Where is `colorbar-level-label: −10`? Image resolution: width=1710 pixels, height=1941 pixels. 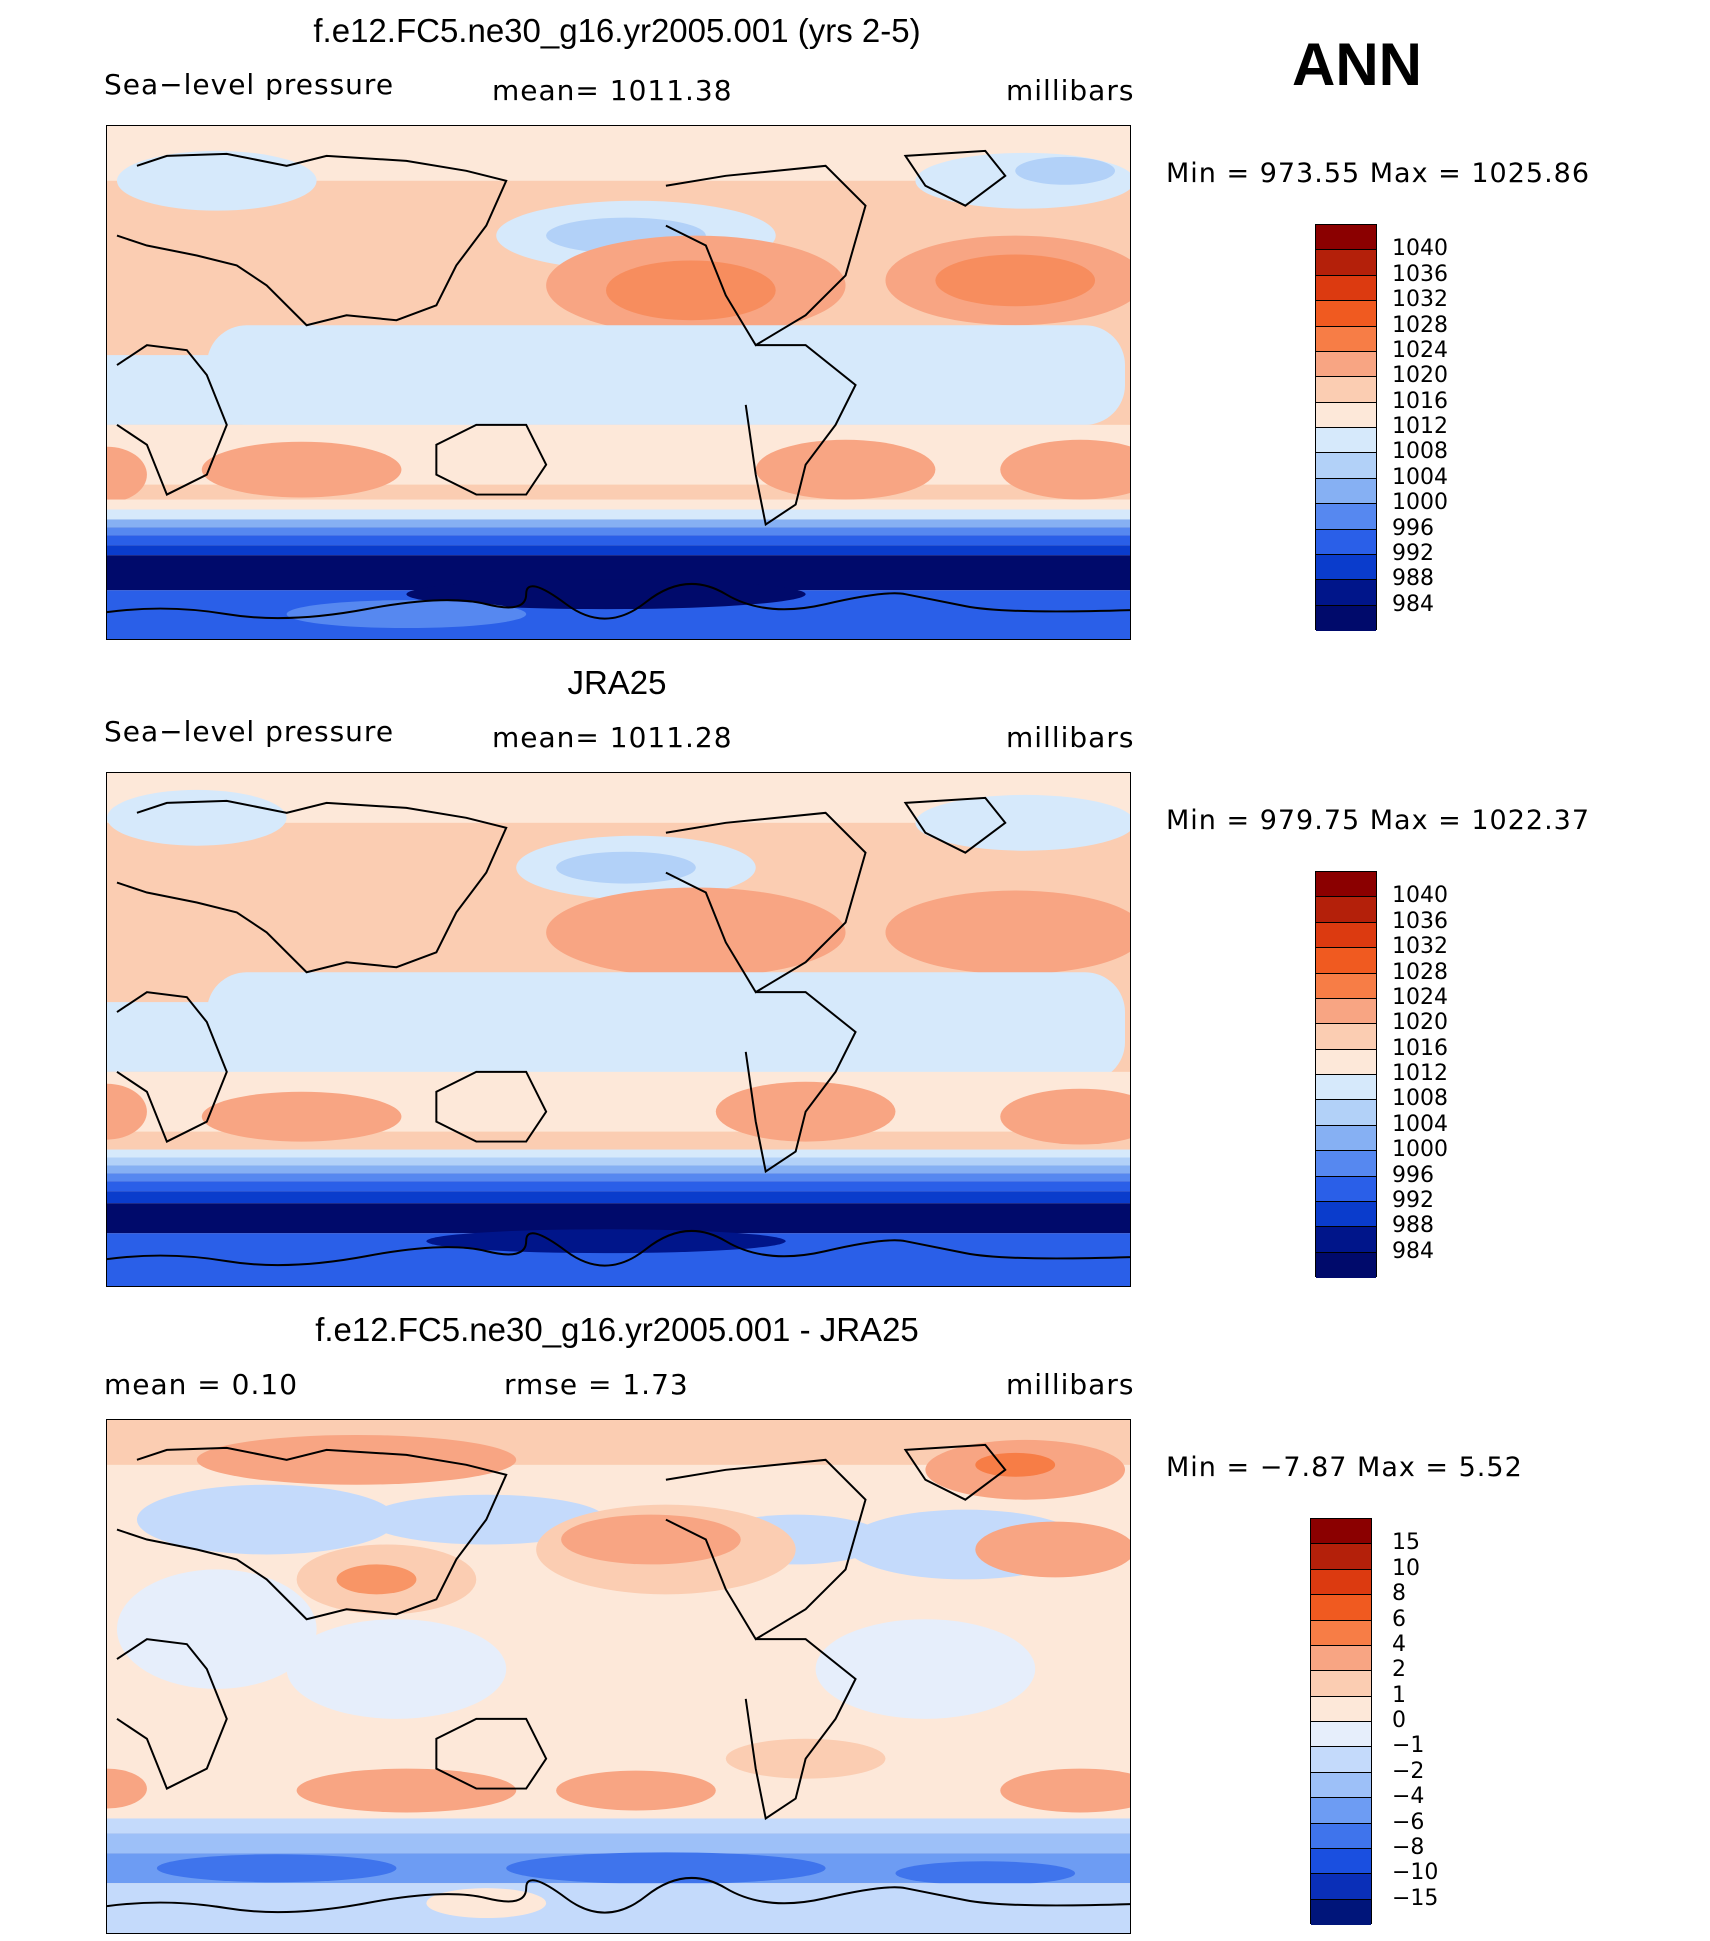 colorbar-level-label: −10 is located at coordinates (1415, 1873).